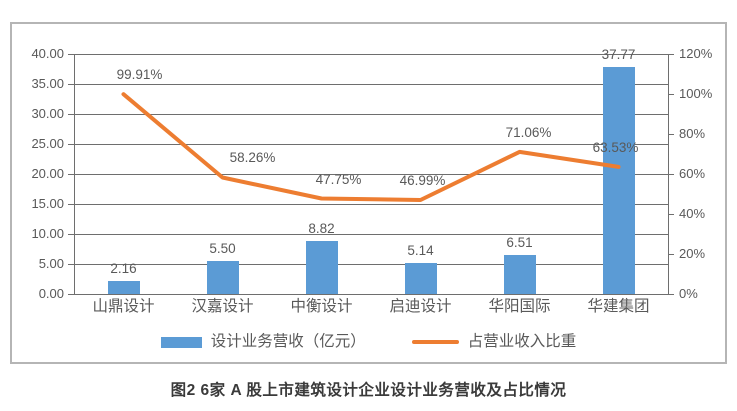  Describe the element at coordinates (47, 233) in the screenshot. I see `y-axis-left-tick-label: 10.00` at that location.